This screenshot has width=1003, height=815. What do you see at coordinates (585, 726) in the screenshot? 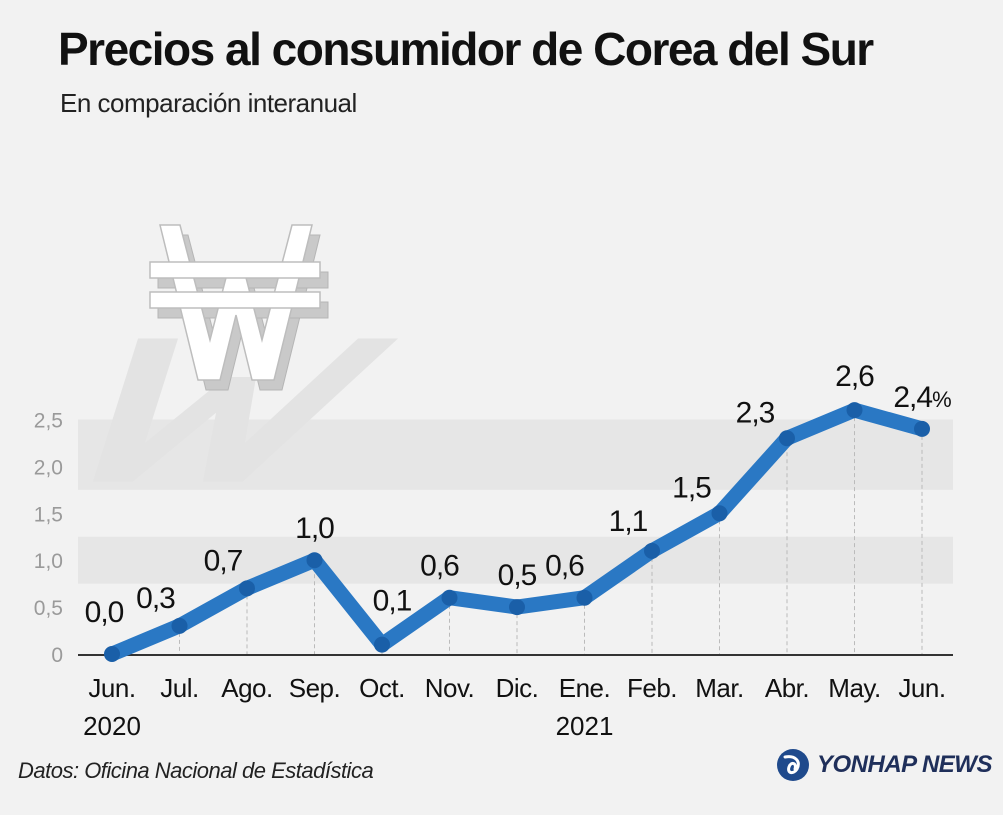
I see `x-year-label: 2021` at bounding box center [585, 726].